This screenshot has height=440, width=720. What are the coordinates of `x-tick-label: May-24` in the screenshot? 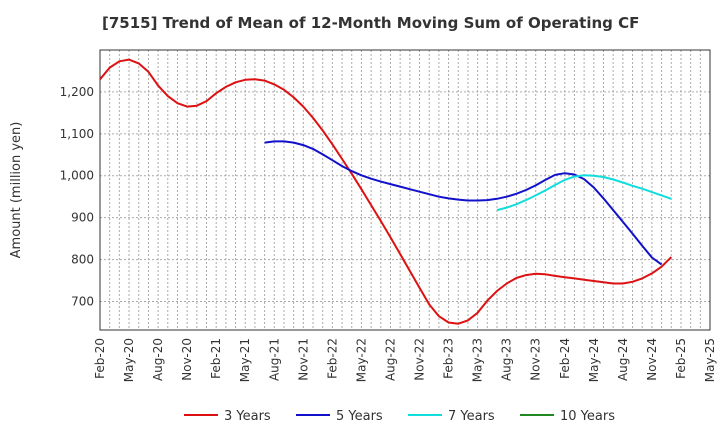 It's located at (594, 360).